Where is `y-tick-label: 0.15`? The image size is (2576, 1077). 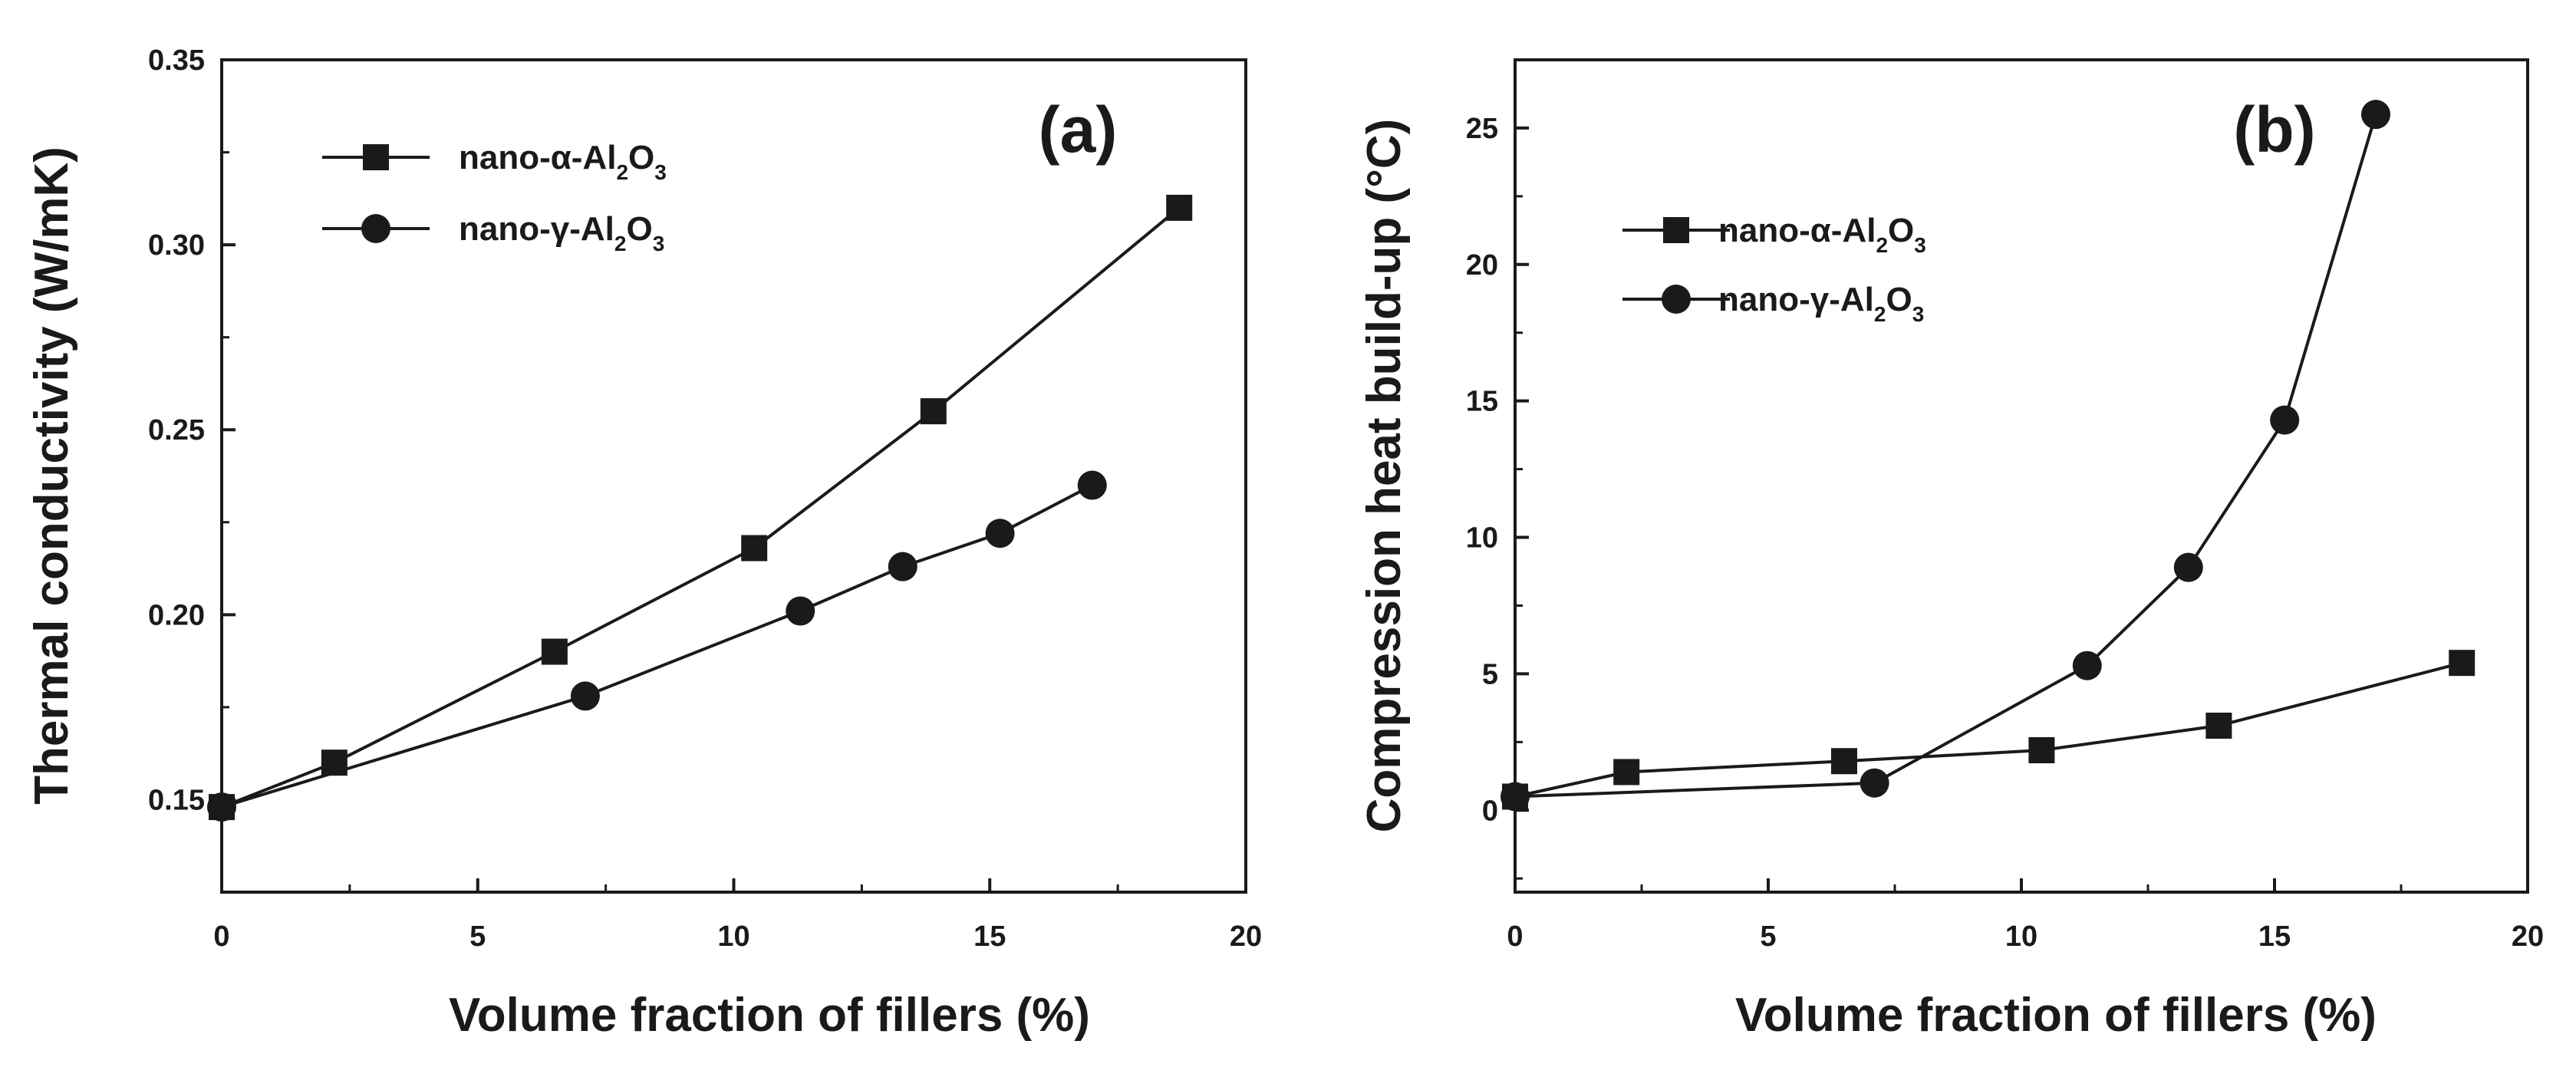 y-tick-label: 0.15 is located at coordinates (176, 800).